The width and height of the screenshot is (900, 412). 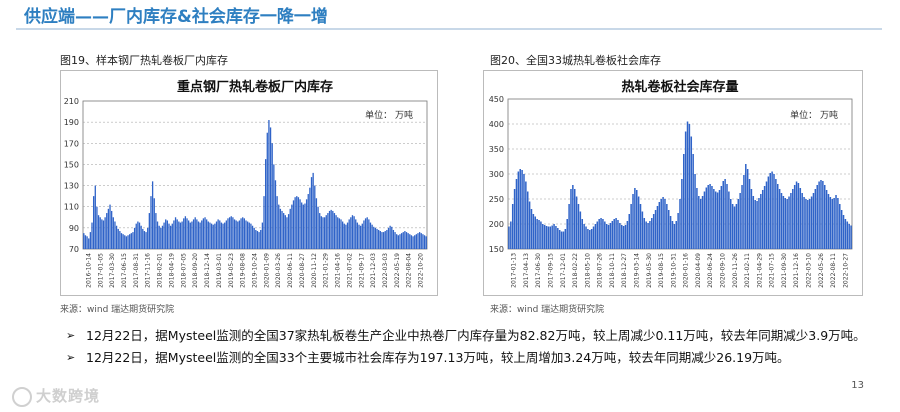 What do you see at coordinates (22, 396) in the screenshot?
I see `logo-icon` at bounding box center [22, 396].